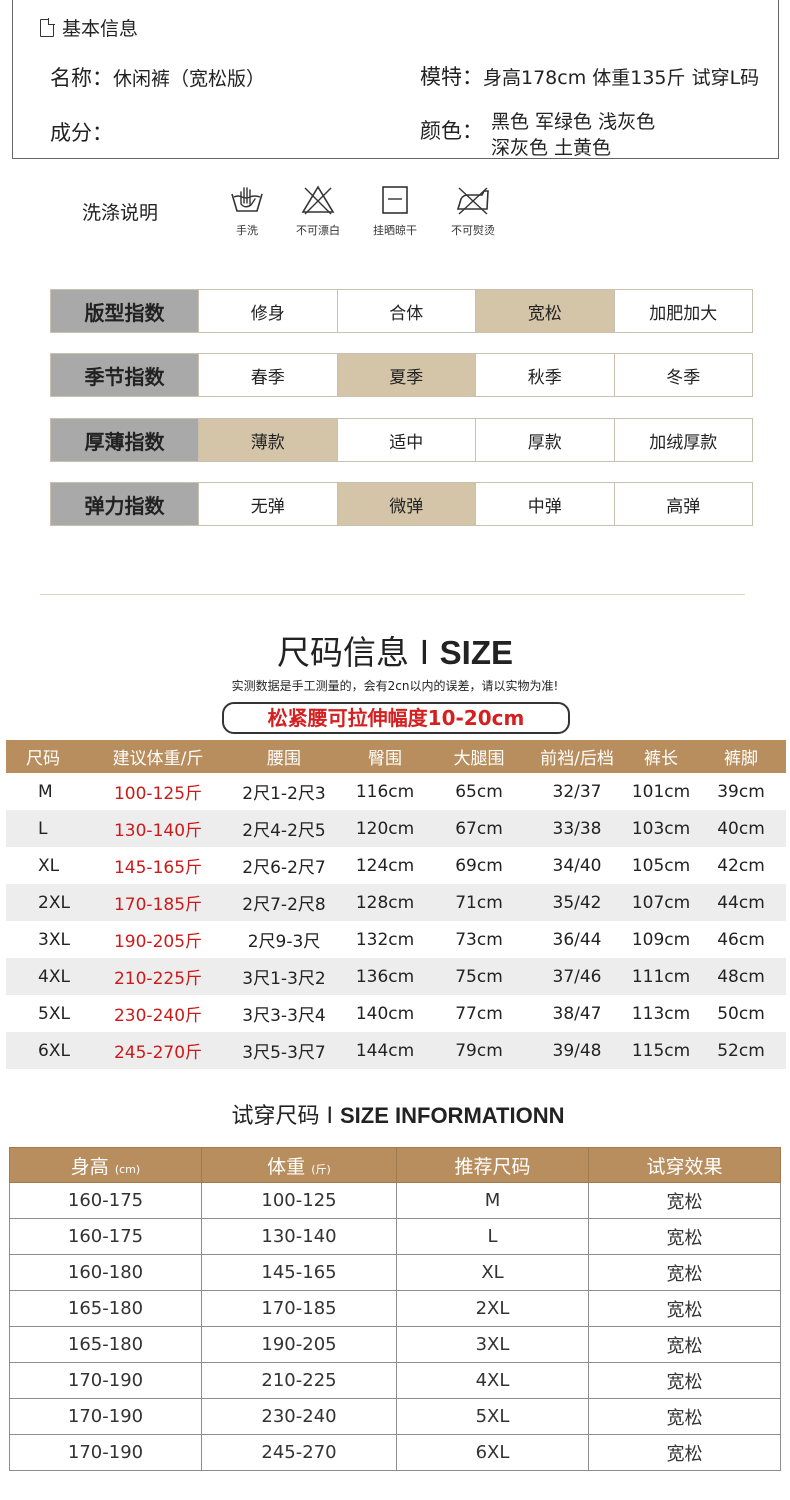 This screenshot has height=1500, width=790. What do you see at coordinates (451, 131) in the screenshot?
I see `color-label: 颜色：` at bounding box center [451, 131].